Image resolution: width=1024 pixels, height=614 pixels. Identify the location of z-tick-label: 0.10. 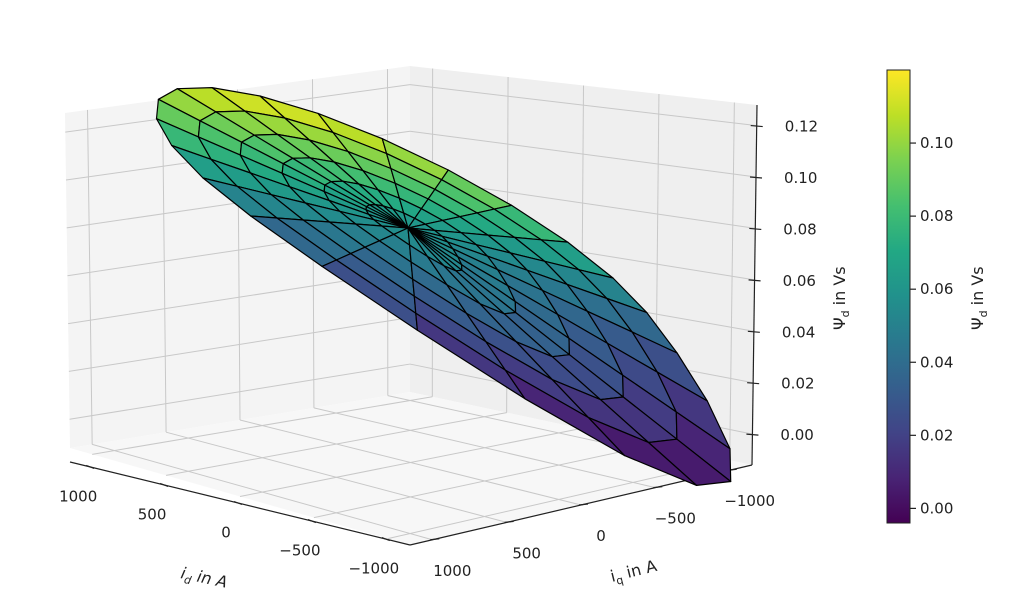
(800, 178).